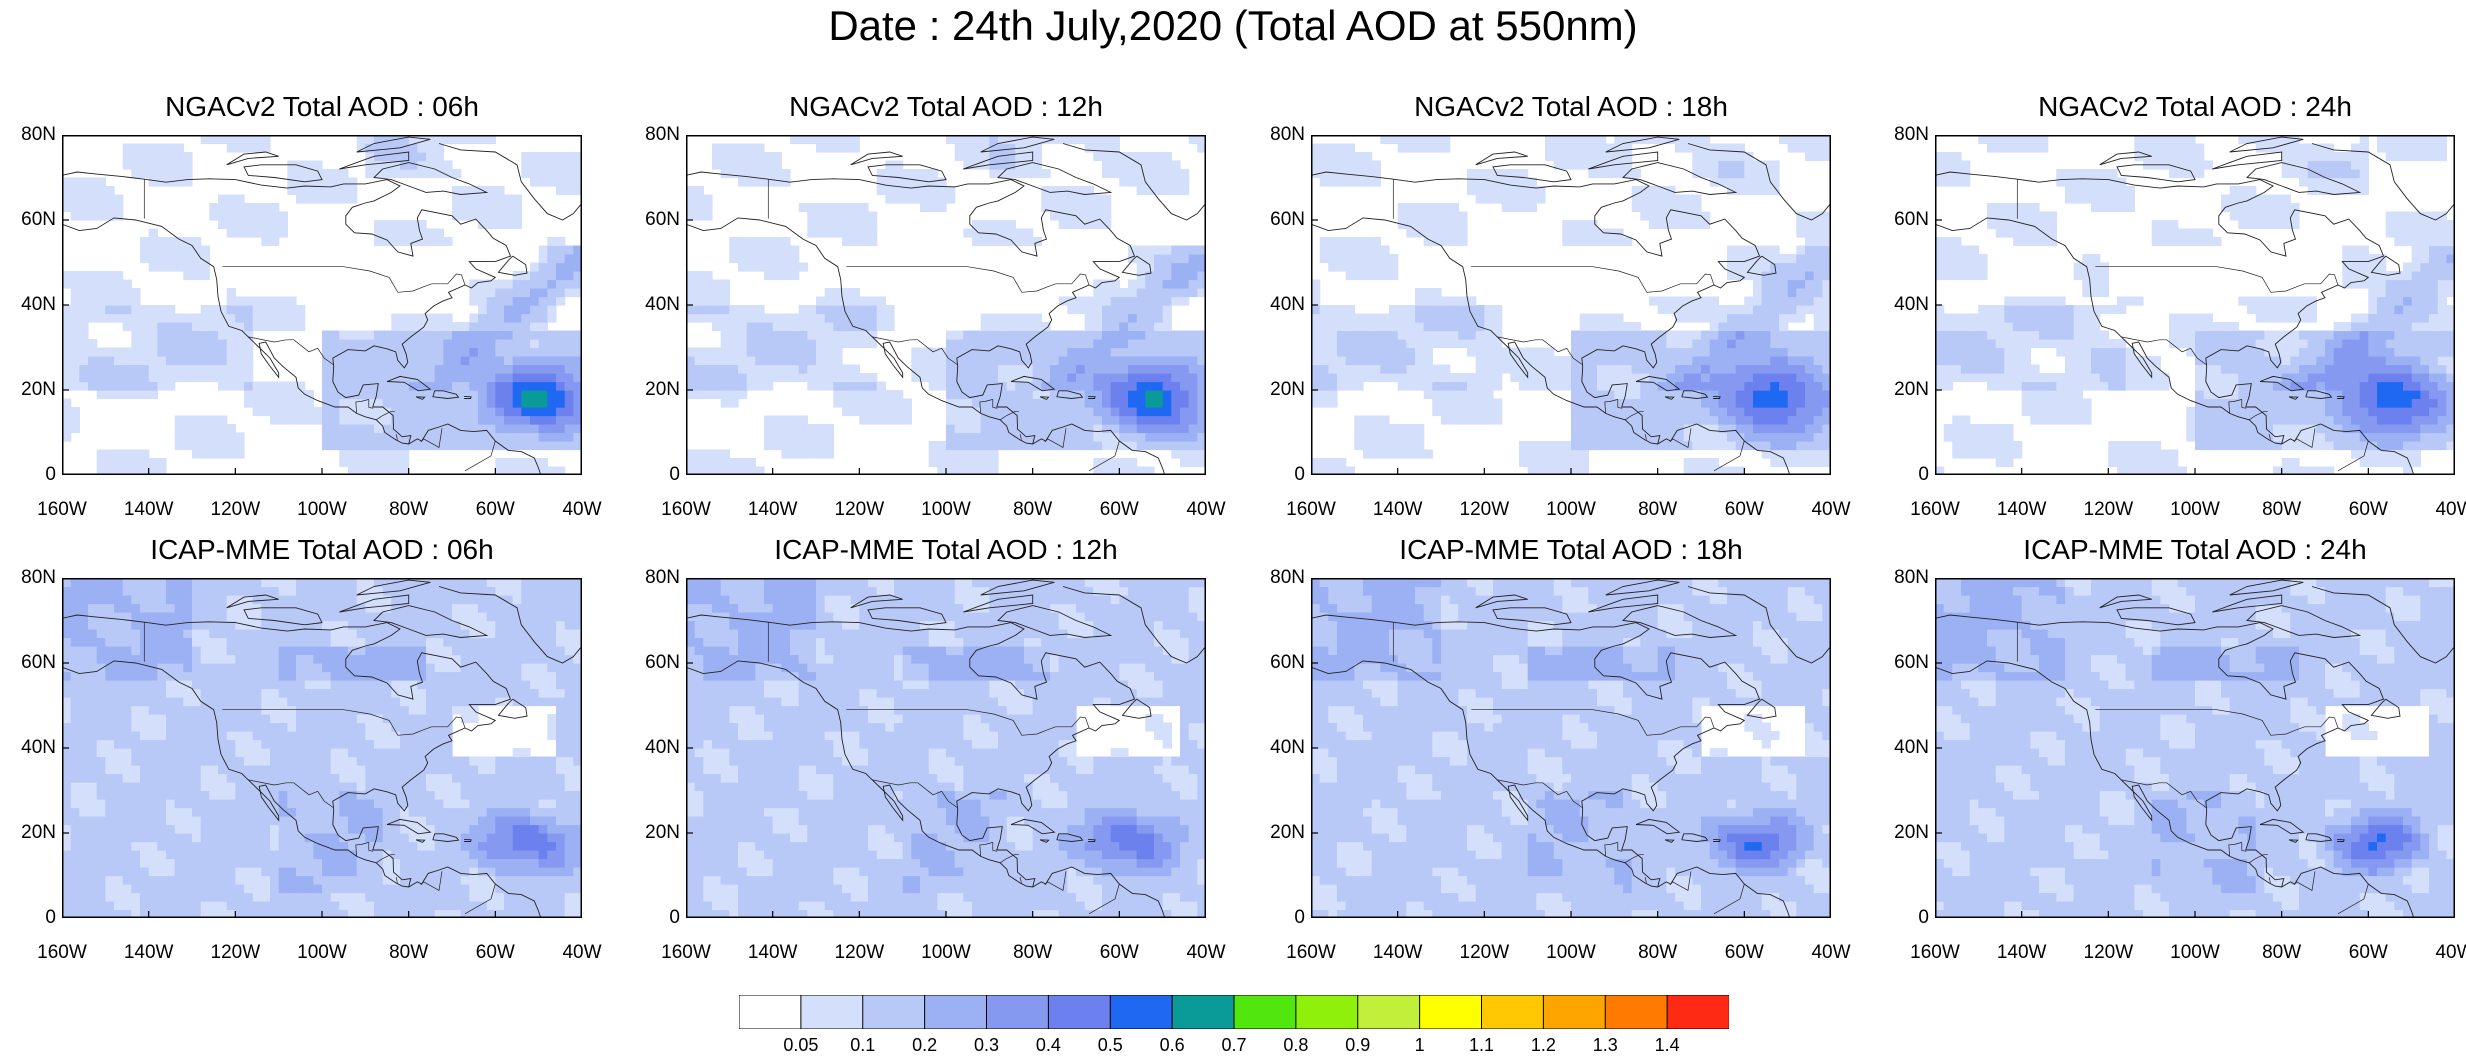  I want to click on panel-title: NGACv2 Total AOD : 06h, so click(322, 106).